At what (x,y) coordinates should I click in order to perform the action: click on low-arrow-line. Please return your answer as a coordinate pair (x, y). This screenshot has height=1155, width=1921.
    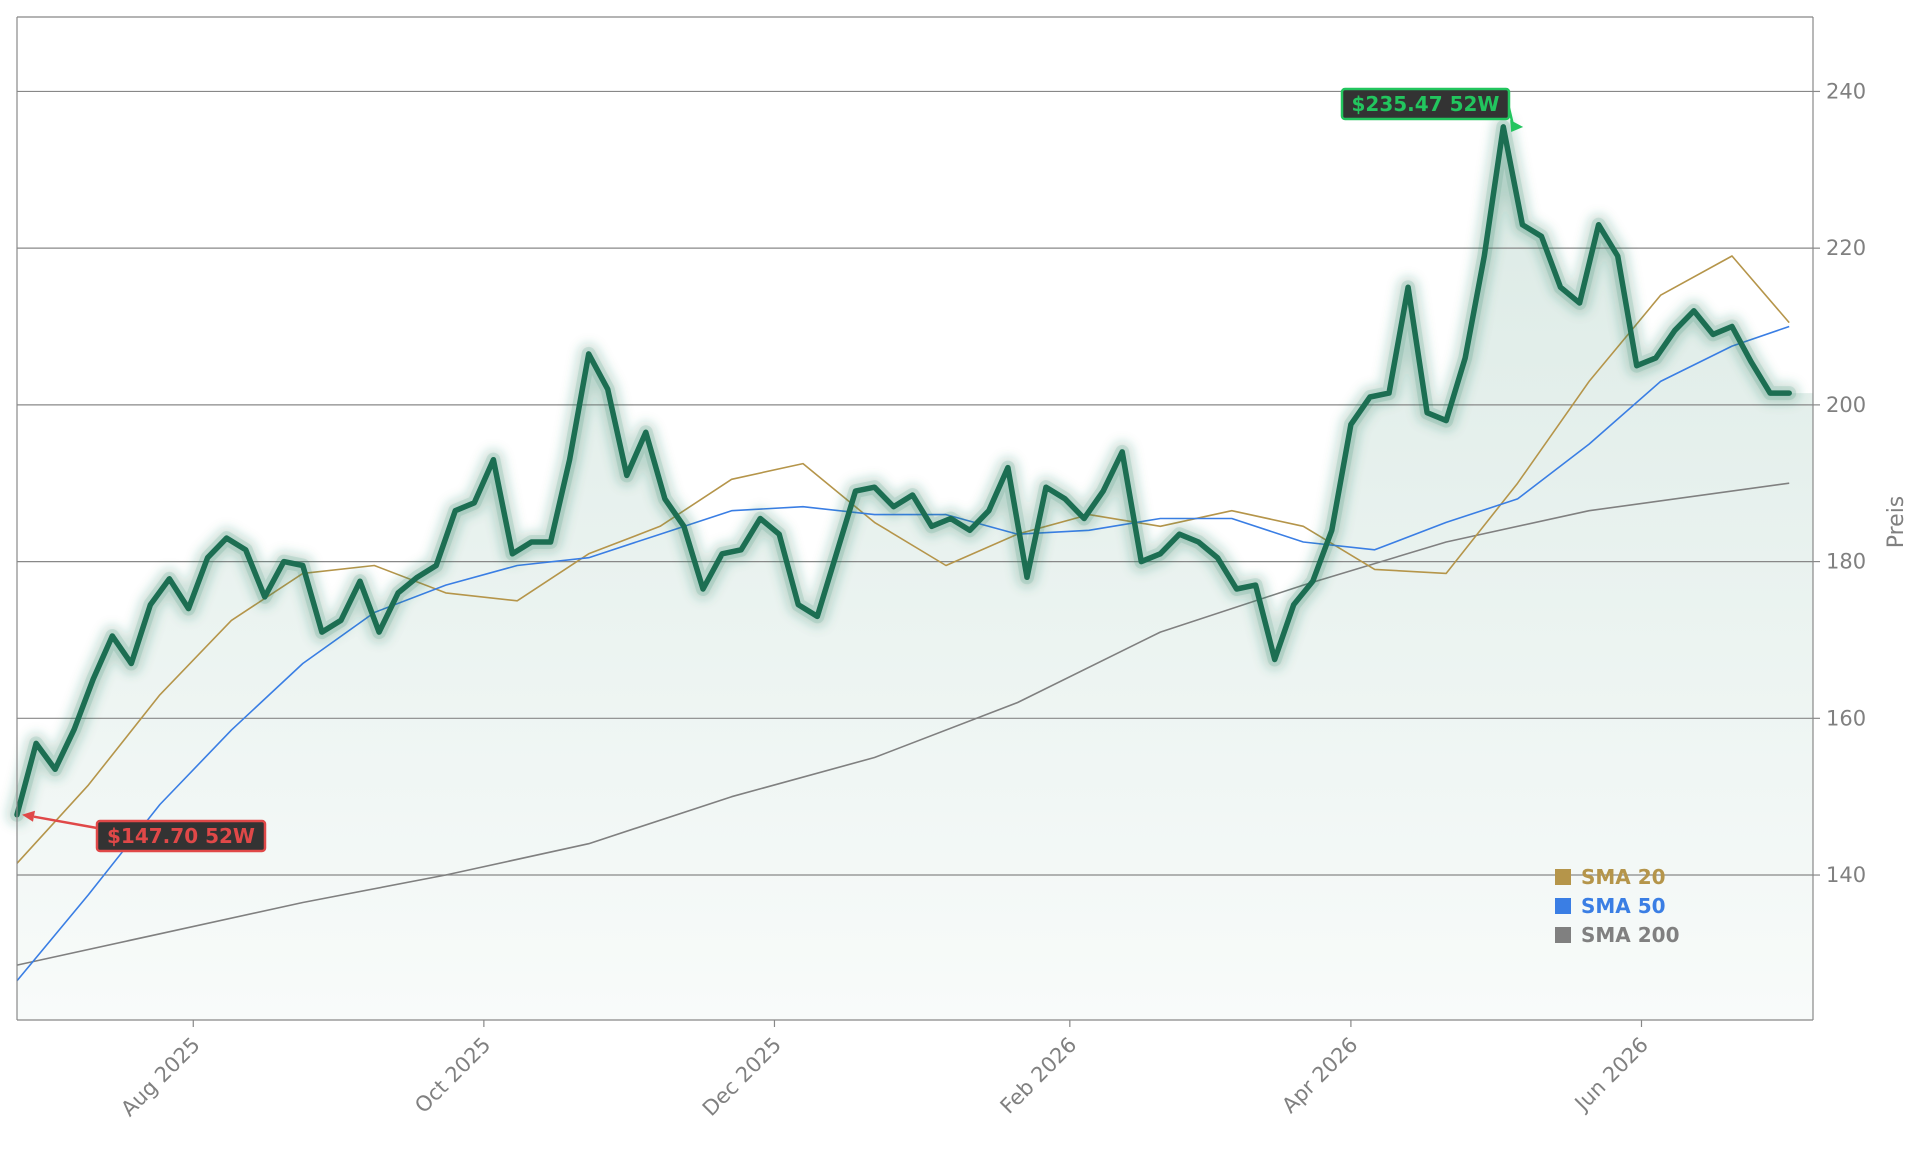
    Looking at the image, I should click on (65, 822).